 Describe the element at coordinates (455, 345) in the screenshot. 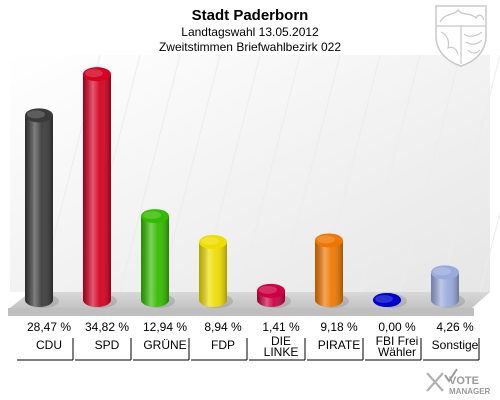

I see `category-label-7: Sonstige` at that location.